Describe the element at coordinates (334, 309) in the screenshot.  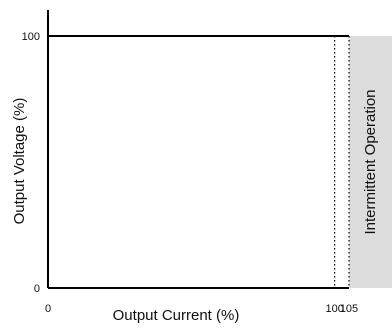
I see `x-tick-label-100: 100` at that location.